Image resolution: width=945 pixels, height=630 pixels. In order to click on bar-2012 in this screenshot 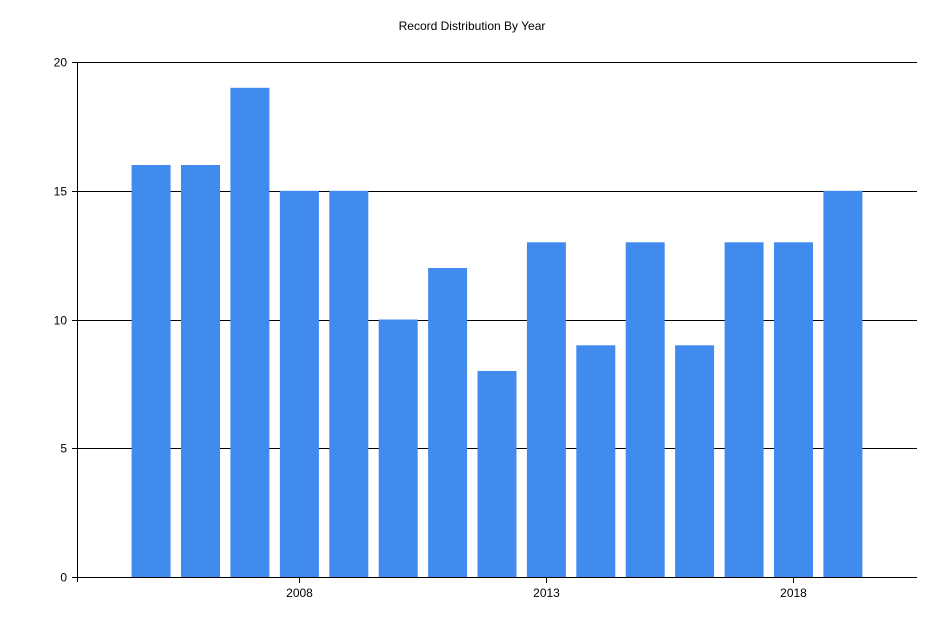, I will do `click(497, 474)`.